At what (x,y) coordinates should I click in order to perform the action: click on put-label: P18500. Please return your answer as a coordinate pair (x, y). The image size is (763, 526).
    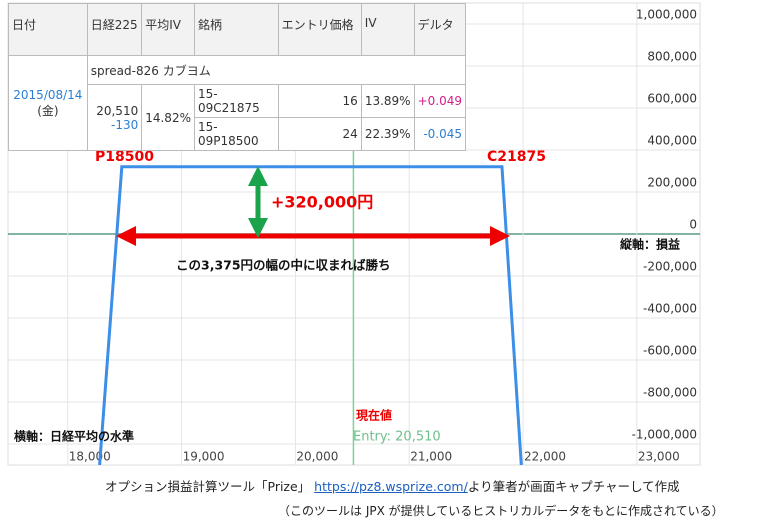
    Looking at the image, I should click on (124, 157).